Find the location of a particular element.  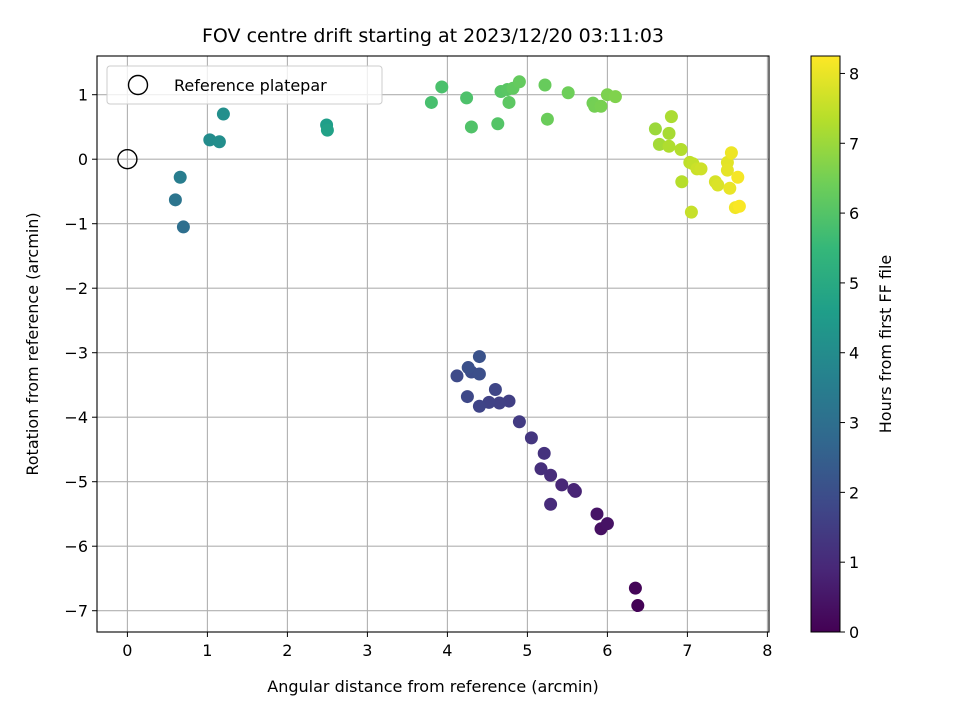

legend-label-reference: Reference platepar is located at coordinates (250, 85).